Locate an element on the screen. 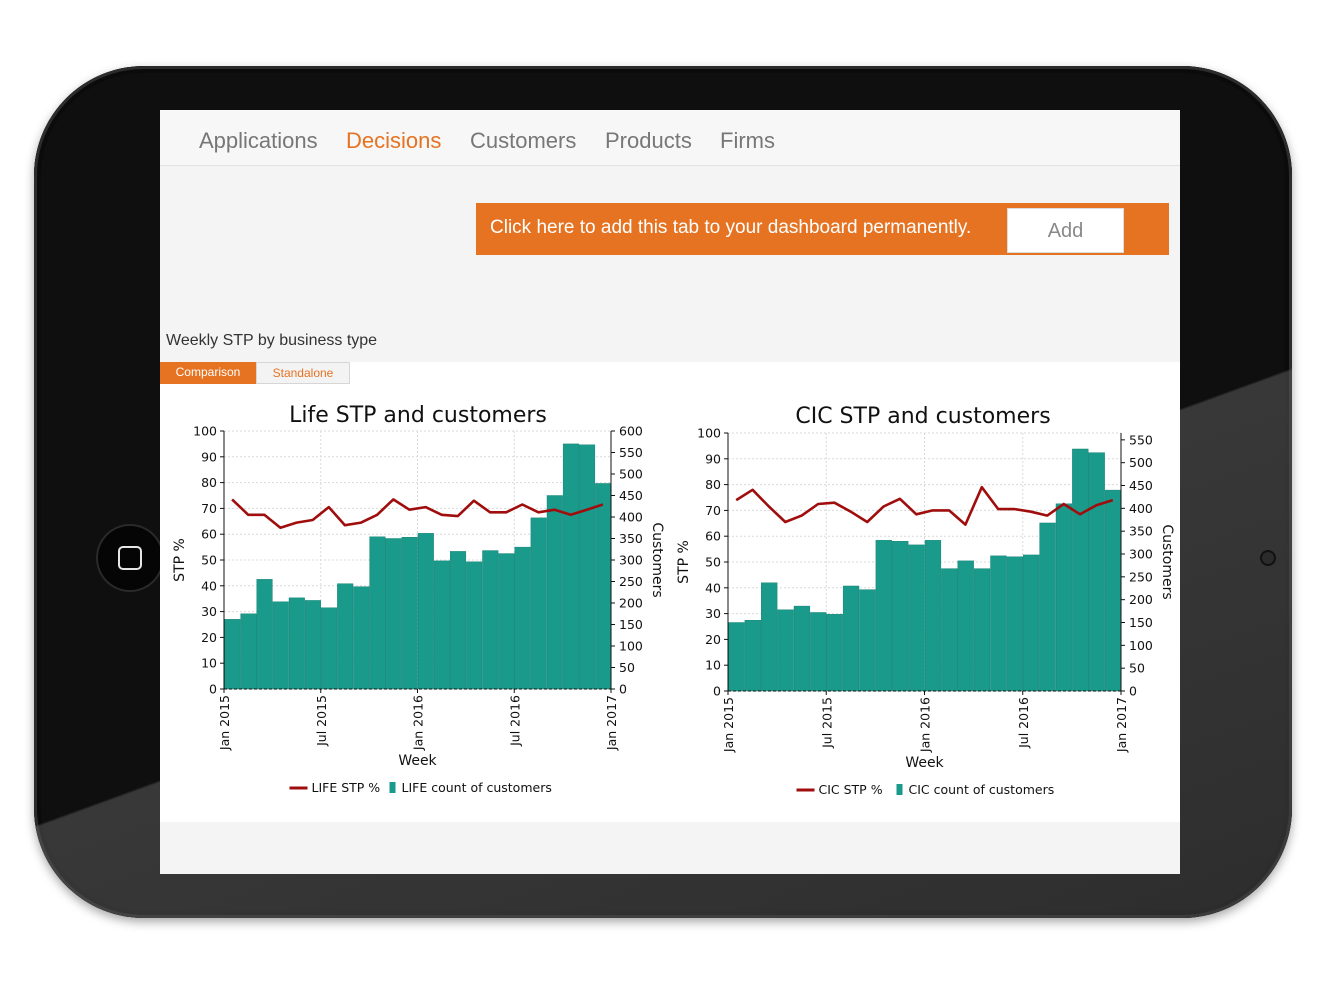  nav-products: Products is located at coordinates (648, 140).